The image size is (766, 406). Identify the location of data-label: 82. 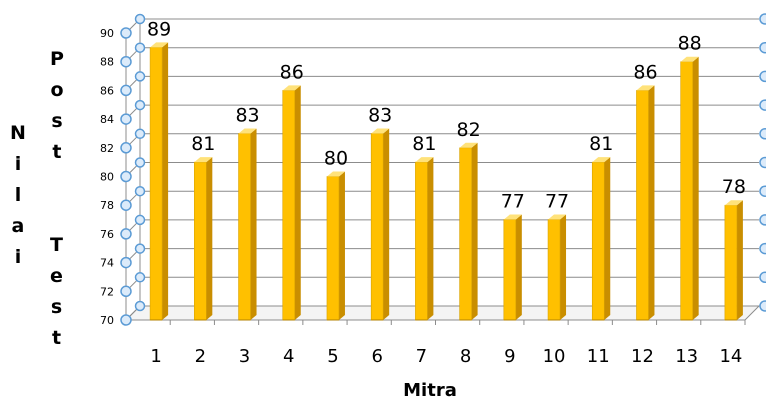
(469, 130).